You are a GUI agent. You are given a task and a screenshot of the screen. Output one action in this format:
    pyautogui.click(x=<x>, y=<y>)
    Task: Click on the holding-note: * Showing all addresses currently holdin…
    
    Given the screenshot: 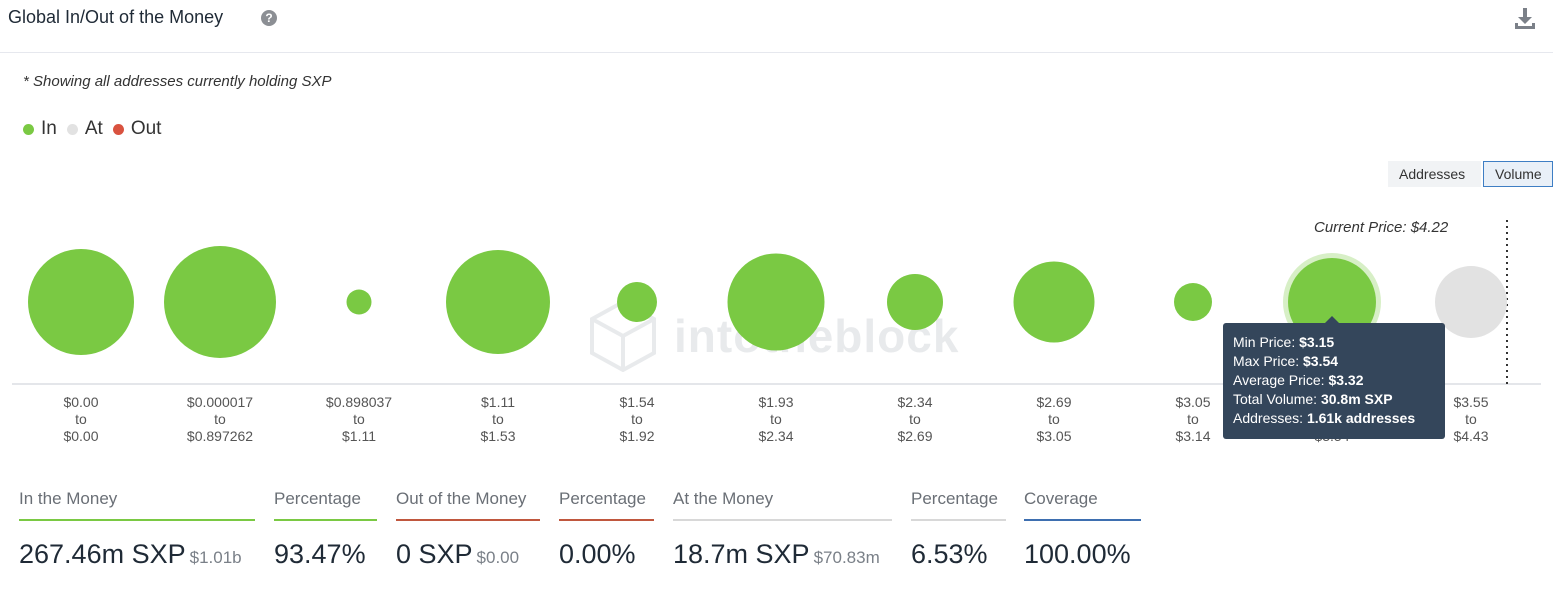 What is the action you would take?
    pyautogui.click(x=177, y=81)
    